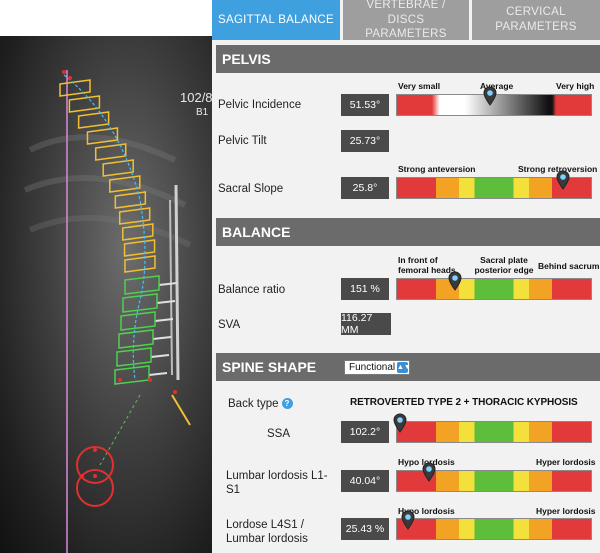 The image size is (600, 553). I want to click on balance-header: BALANCE, so click(408, 232).